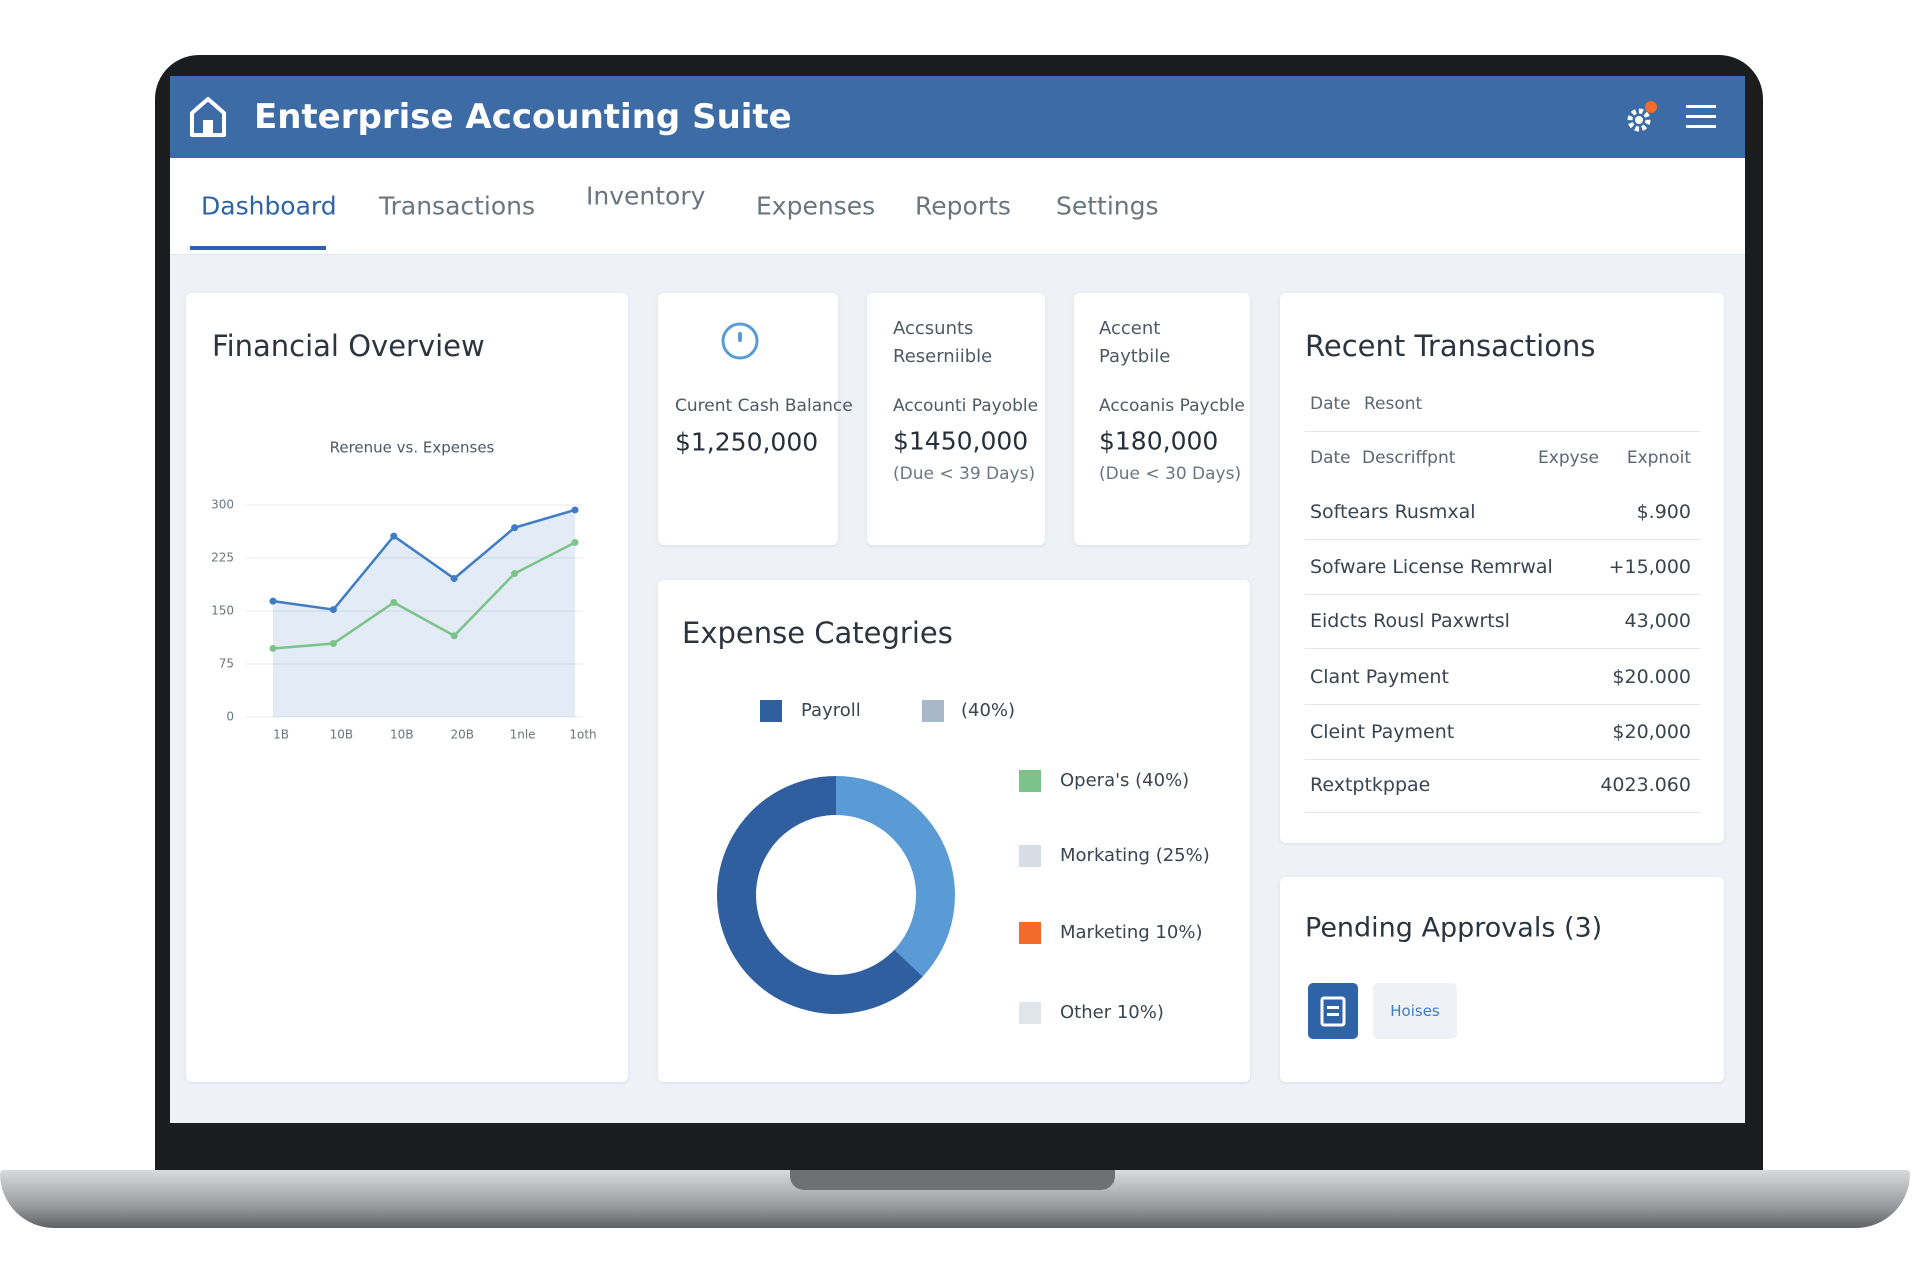 This screenshot has width=1920, height=1280. What do you see at coordinates (222, 505) in the screenshot?
I see `y-tick-label: 300` at bounding box center [222, 505].